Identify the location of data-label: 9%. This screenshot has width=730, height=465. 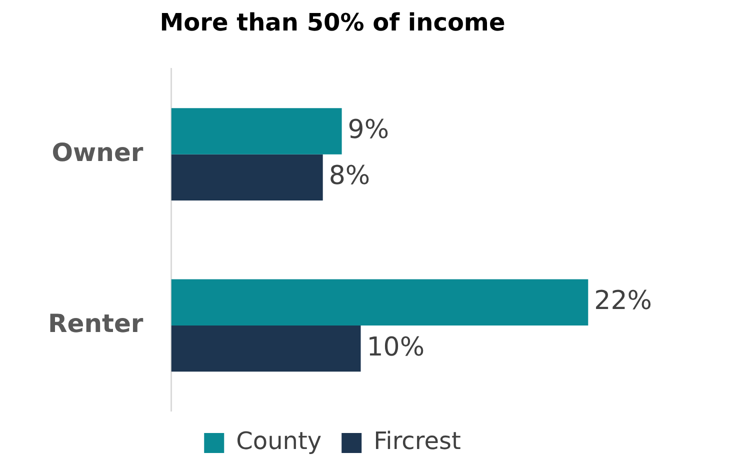
(369, 130).